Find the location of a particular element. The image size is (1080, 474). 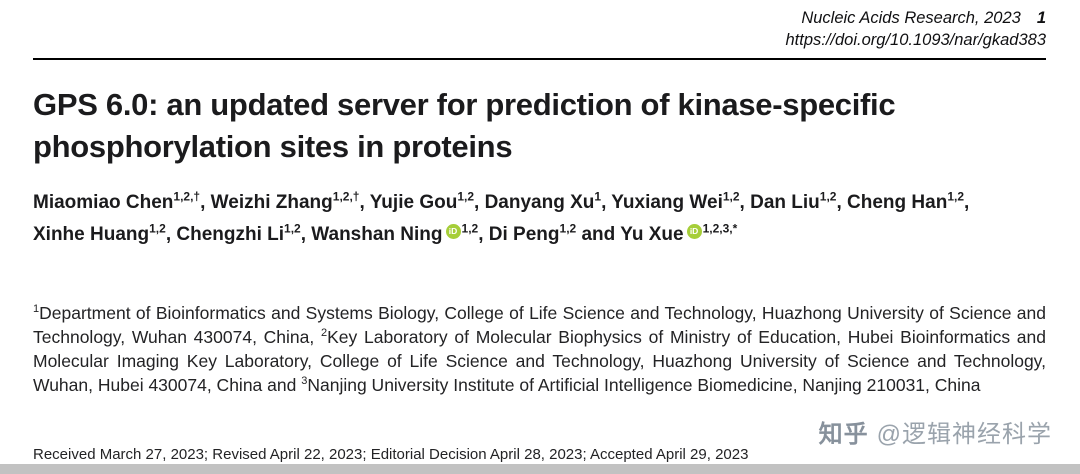

author-name: Yuxiang Wei is located at coordinates (667, 202).